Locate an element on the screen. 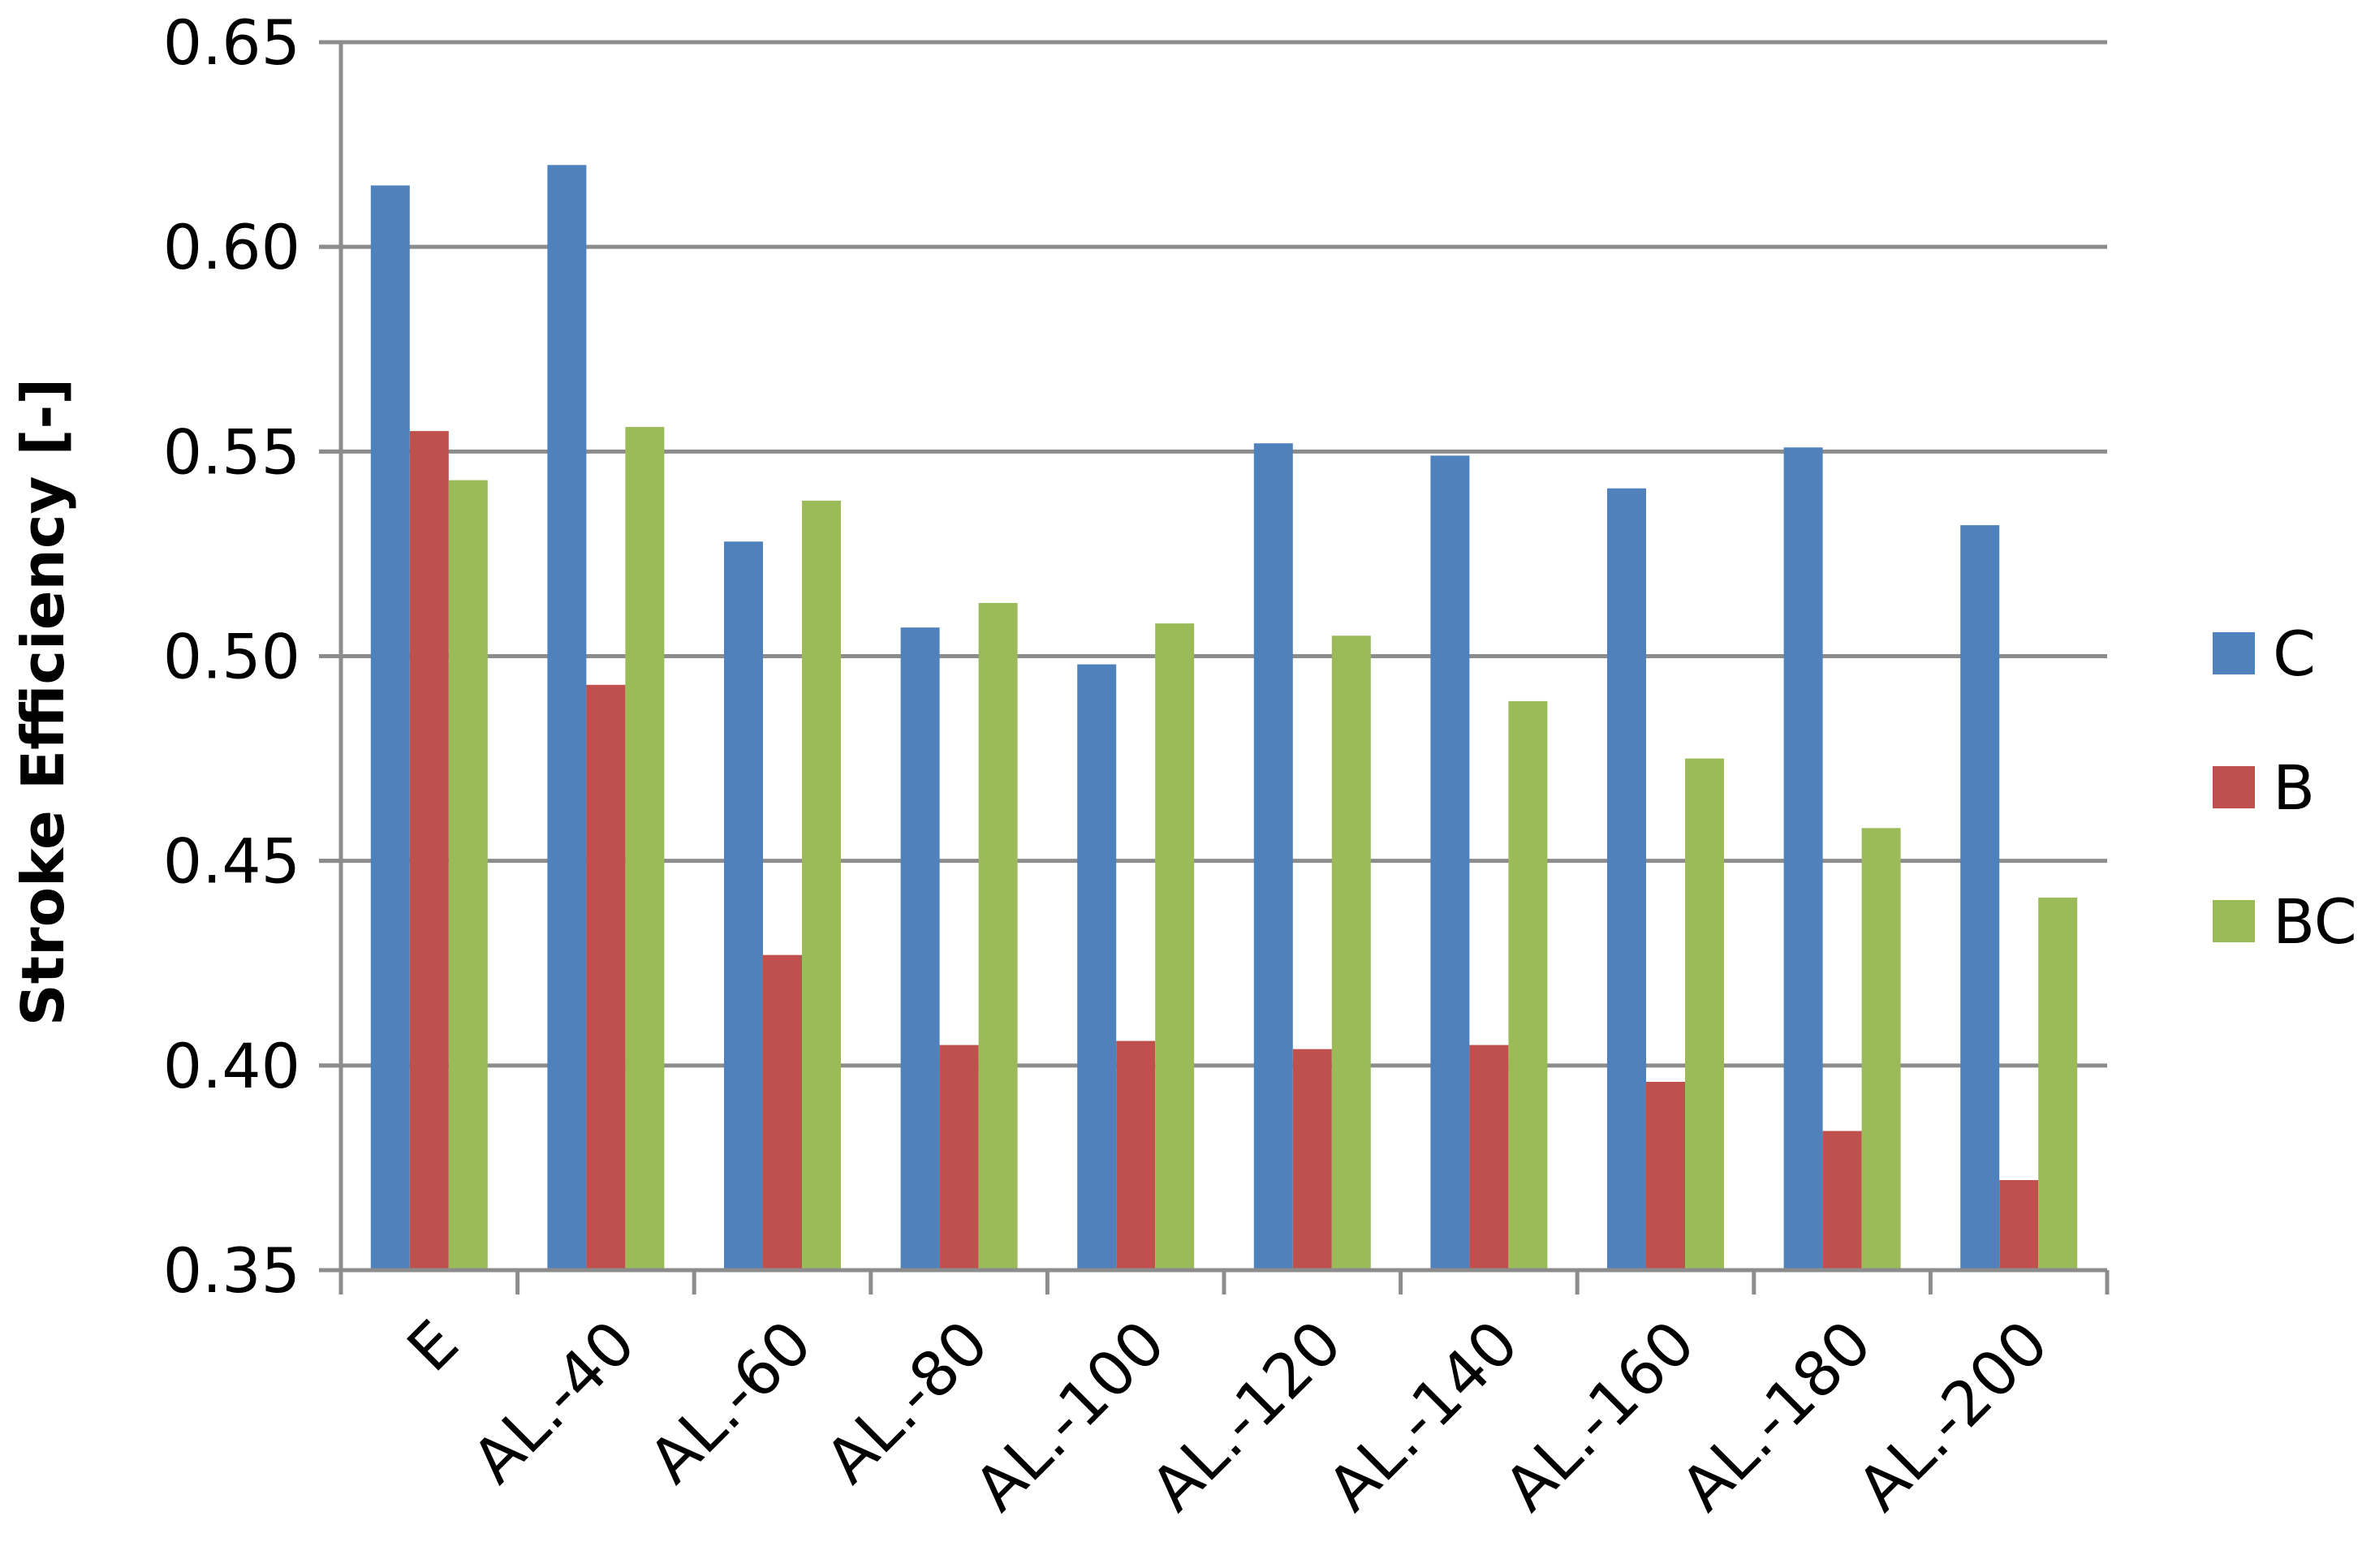 Image resolution: width=2375 pixels, height=1568 pixels. y-tick-label: 0.40 is located at coordinates (231, 1066).